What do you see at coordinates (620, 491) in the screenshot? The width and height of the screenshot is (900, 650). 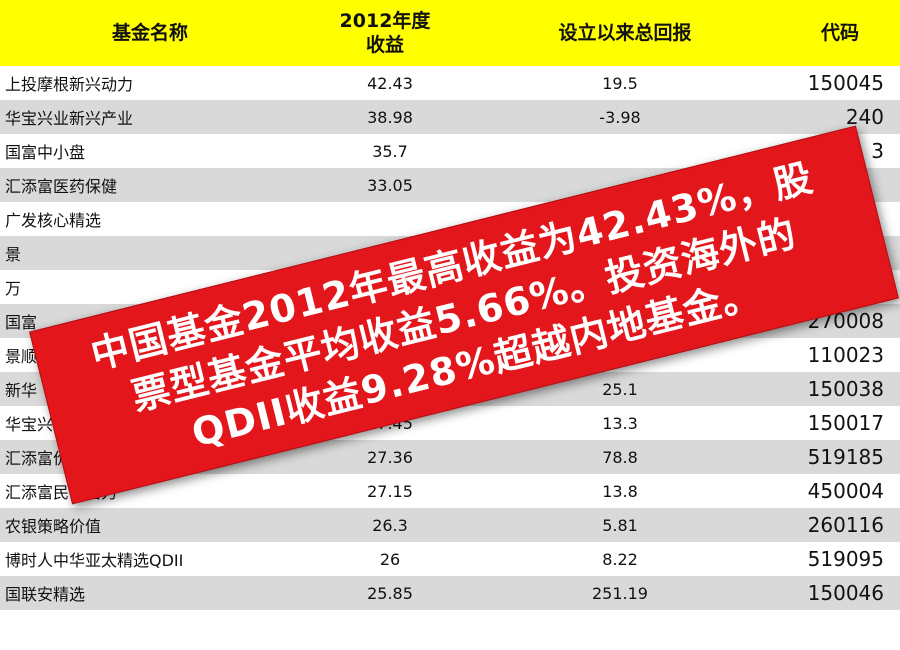 I see `total-return-cell: 13.8` at bounding box center [620, 491].